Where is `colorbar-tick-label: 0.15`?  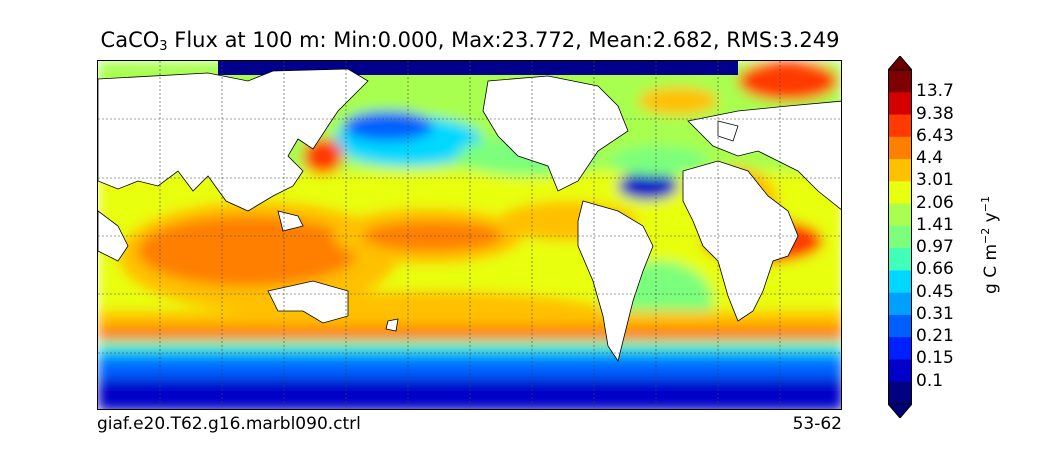
colorbar-tick-label: 0.15 is located at coordinates (935, 358).